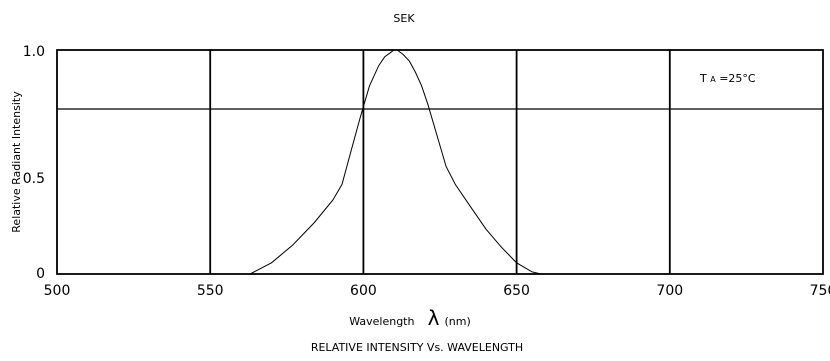  What do you see at coordinates (210, 291) in the screenshot?
I see `x-tick-label: 550` at bounding box center [210, 291].